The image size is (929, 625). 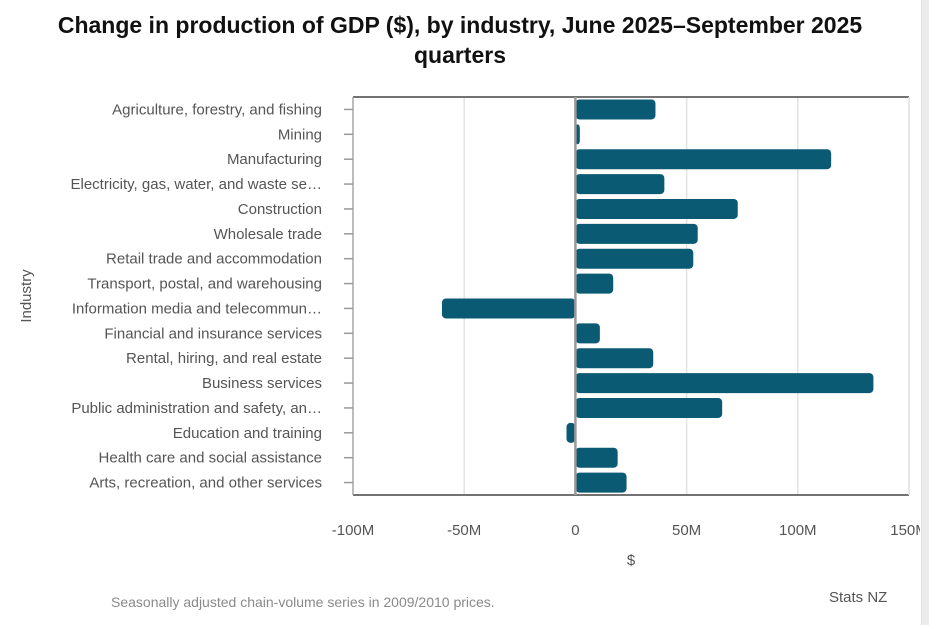 What do you see at coordinates (858, 597) in the screenshot?
I see `source-credit: Stats NZ` at bounding box center [858, 597].